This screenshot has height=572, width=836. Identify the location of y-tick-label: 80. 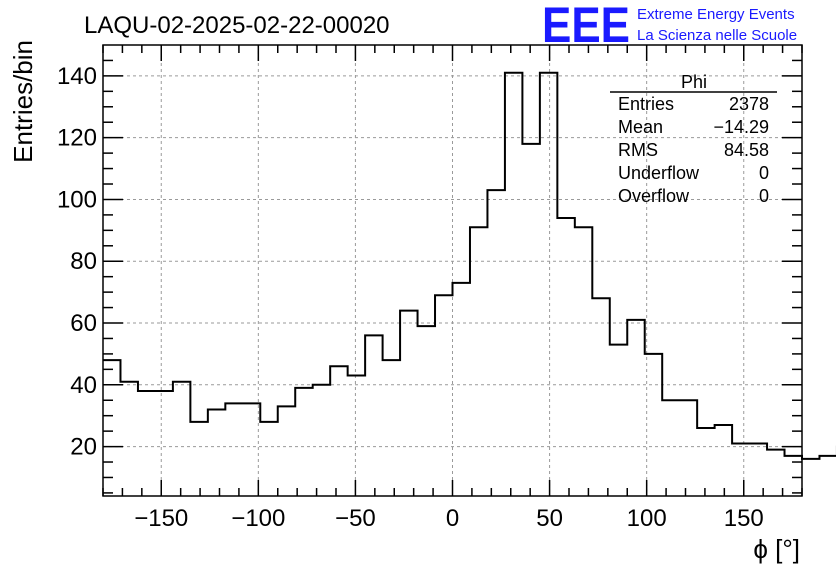
(83, 261).